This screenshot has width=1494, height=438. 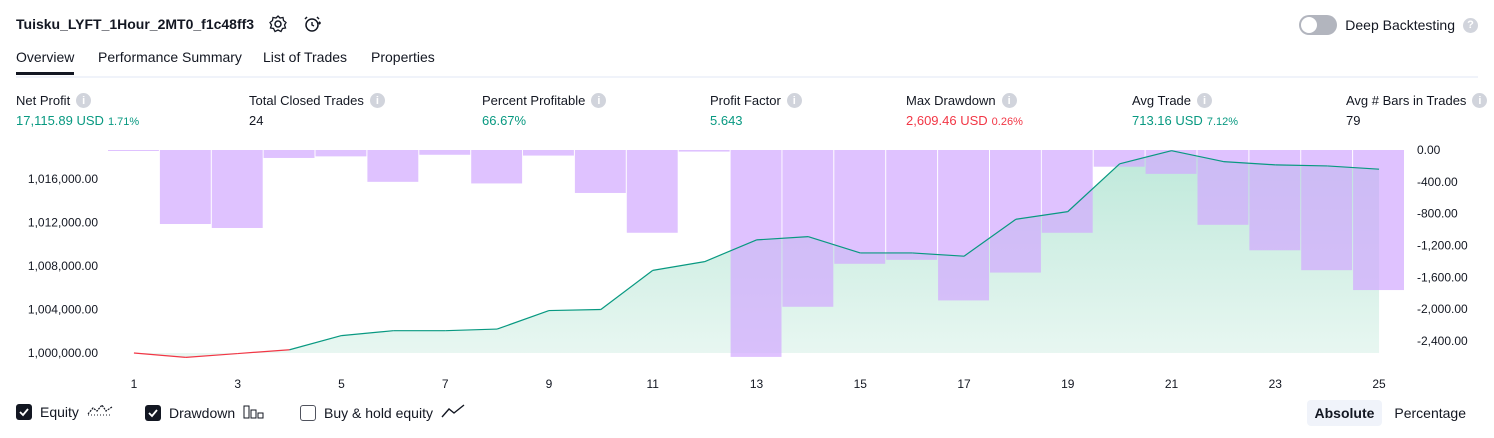 What do you see at coordinates (205, 412) in the screenshot?
I see `legend-drawdown: Drawdown` at bounding box center [205, 412].